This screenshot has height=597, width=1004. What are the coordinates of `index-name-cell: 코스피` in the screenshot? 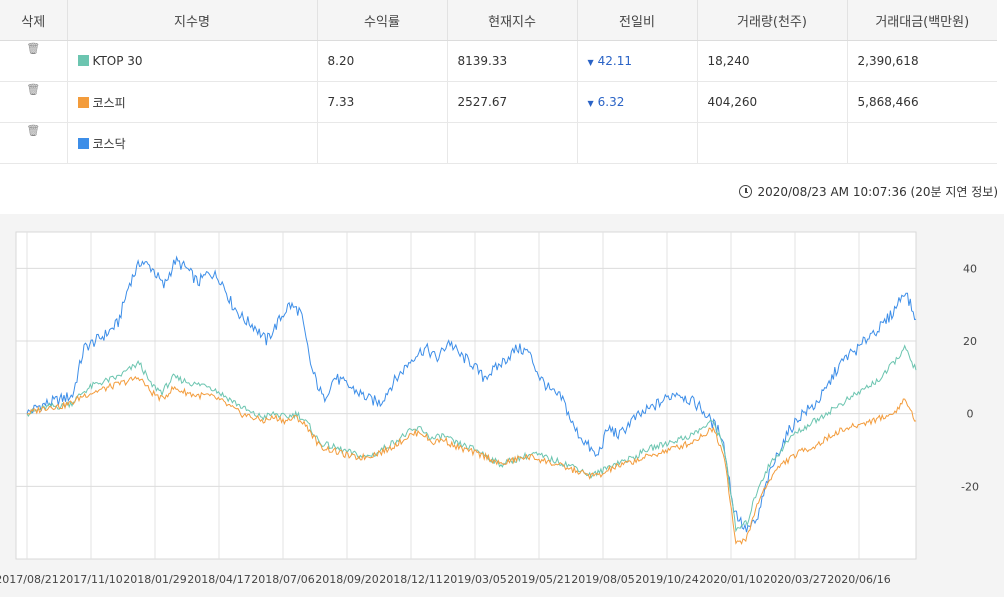 It's located at (192, 102).